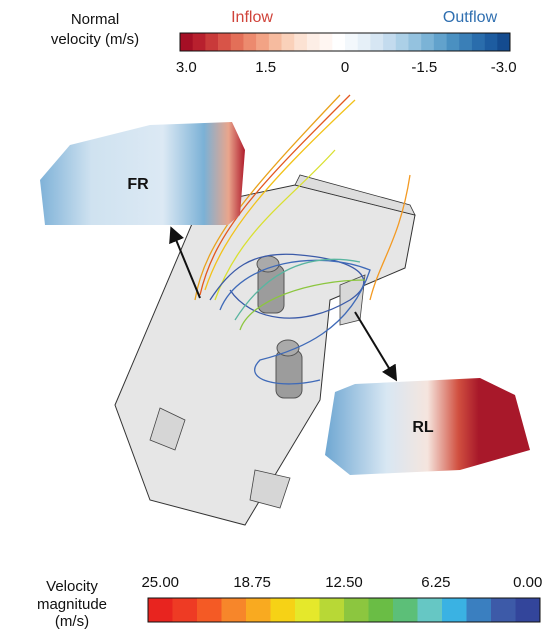 The image size is (554, 644). What do you see at coordinates (142, 173) in the screenshot?
I see `front-window: FR` at bounding box center [142, 173].